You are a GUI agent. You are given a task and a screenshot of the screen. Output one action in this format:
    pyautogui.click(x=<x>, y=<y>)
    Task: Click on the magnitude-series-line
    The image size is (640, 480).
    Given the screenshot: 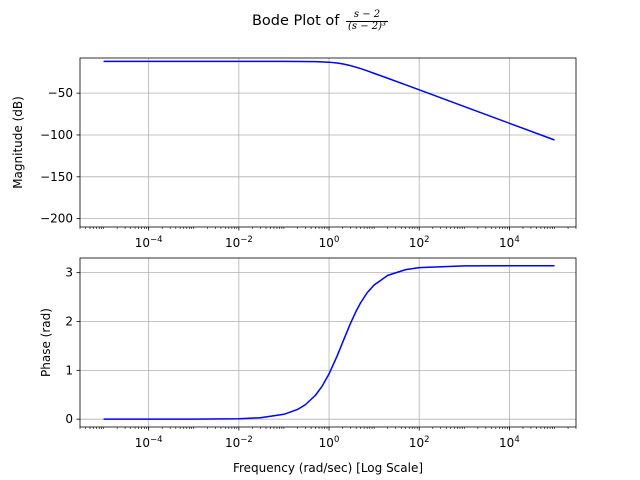 What is the action you would take?
    pyautogui.click(x=329, y=100)
    